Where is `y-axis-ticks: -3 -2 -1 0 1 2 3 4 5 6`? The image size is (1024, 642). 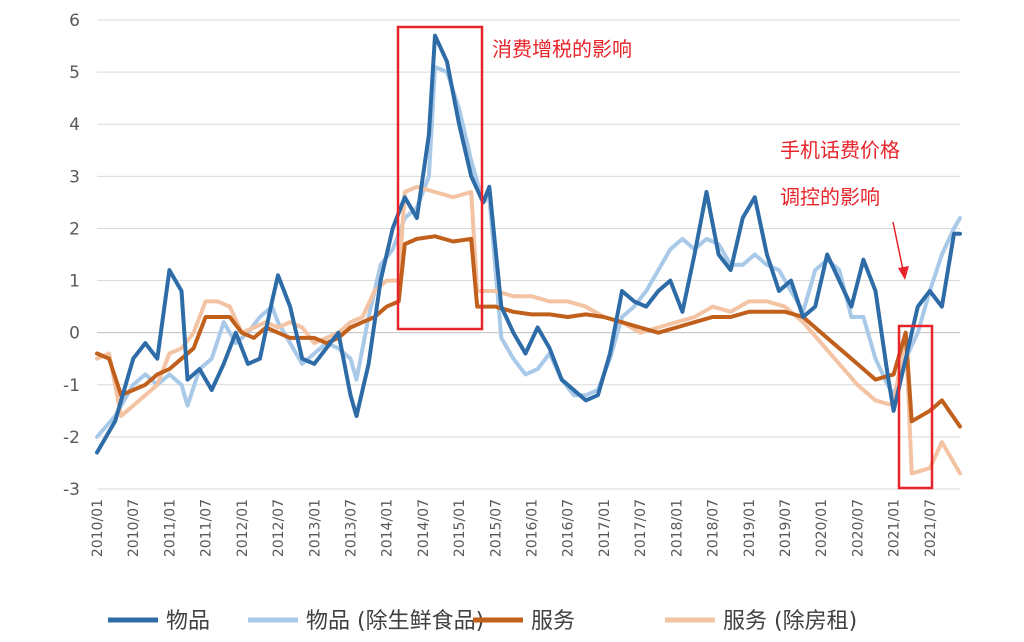
y-axis-ticks: -3 -2 -1 0 1 2 3 4 5 6 is located at coordinates (71, 255).